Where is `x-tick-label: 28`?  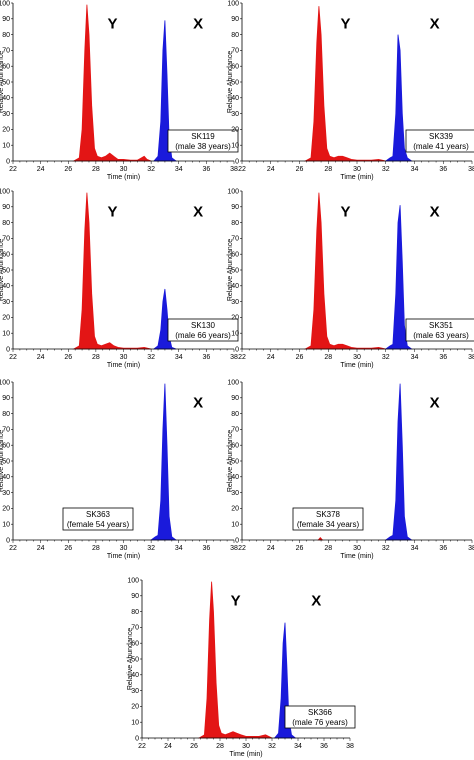 x-tick-label: 28 is located at coordinates (328, 357).